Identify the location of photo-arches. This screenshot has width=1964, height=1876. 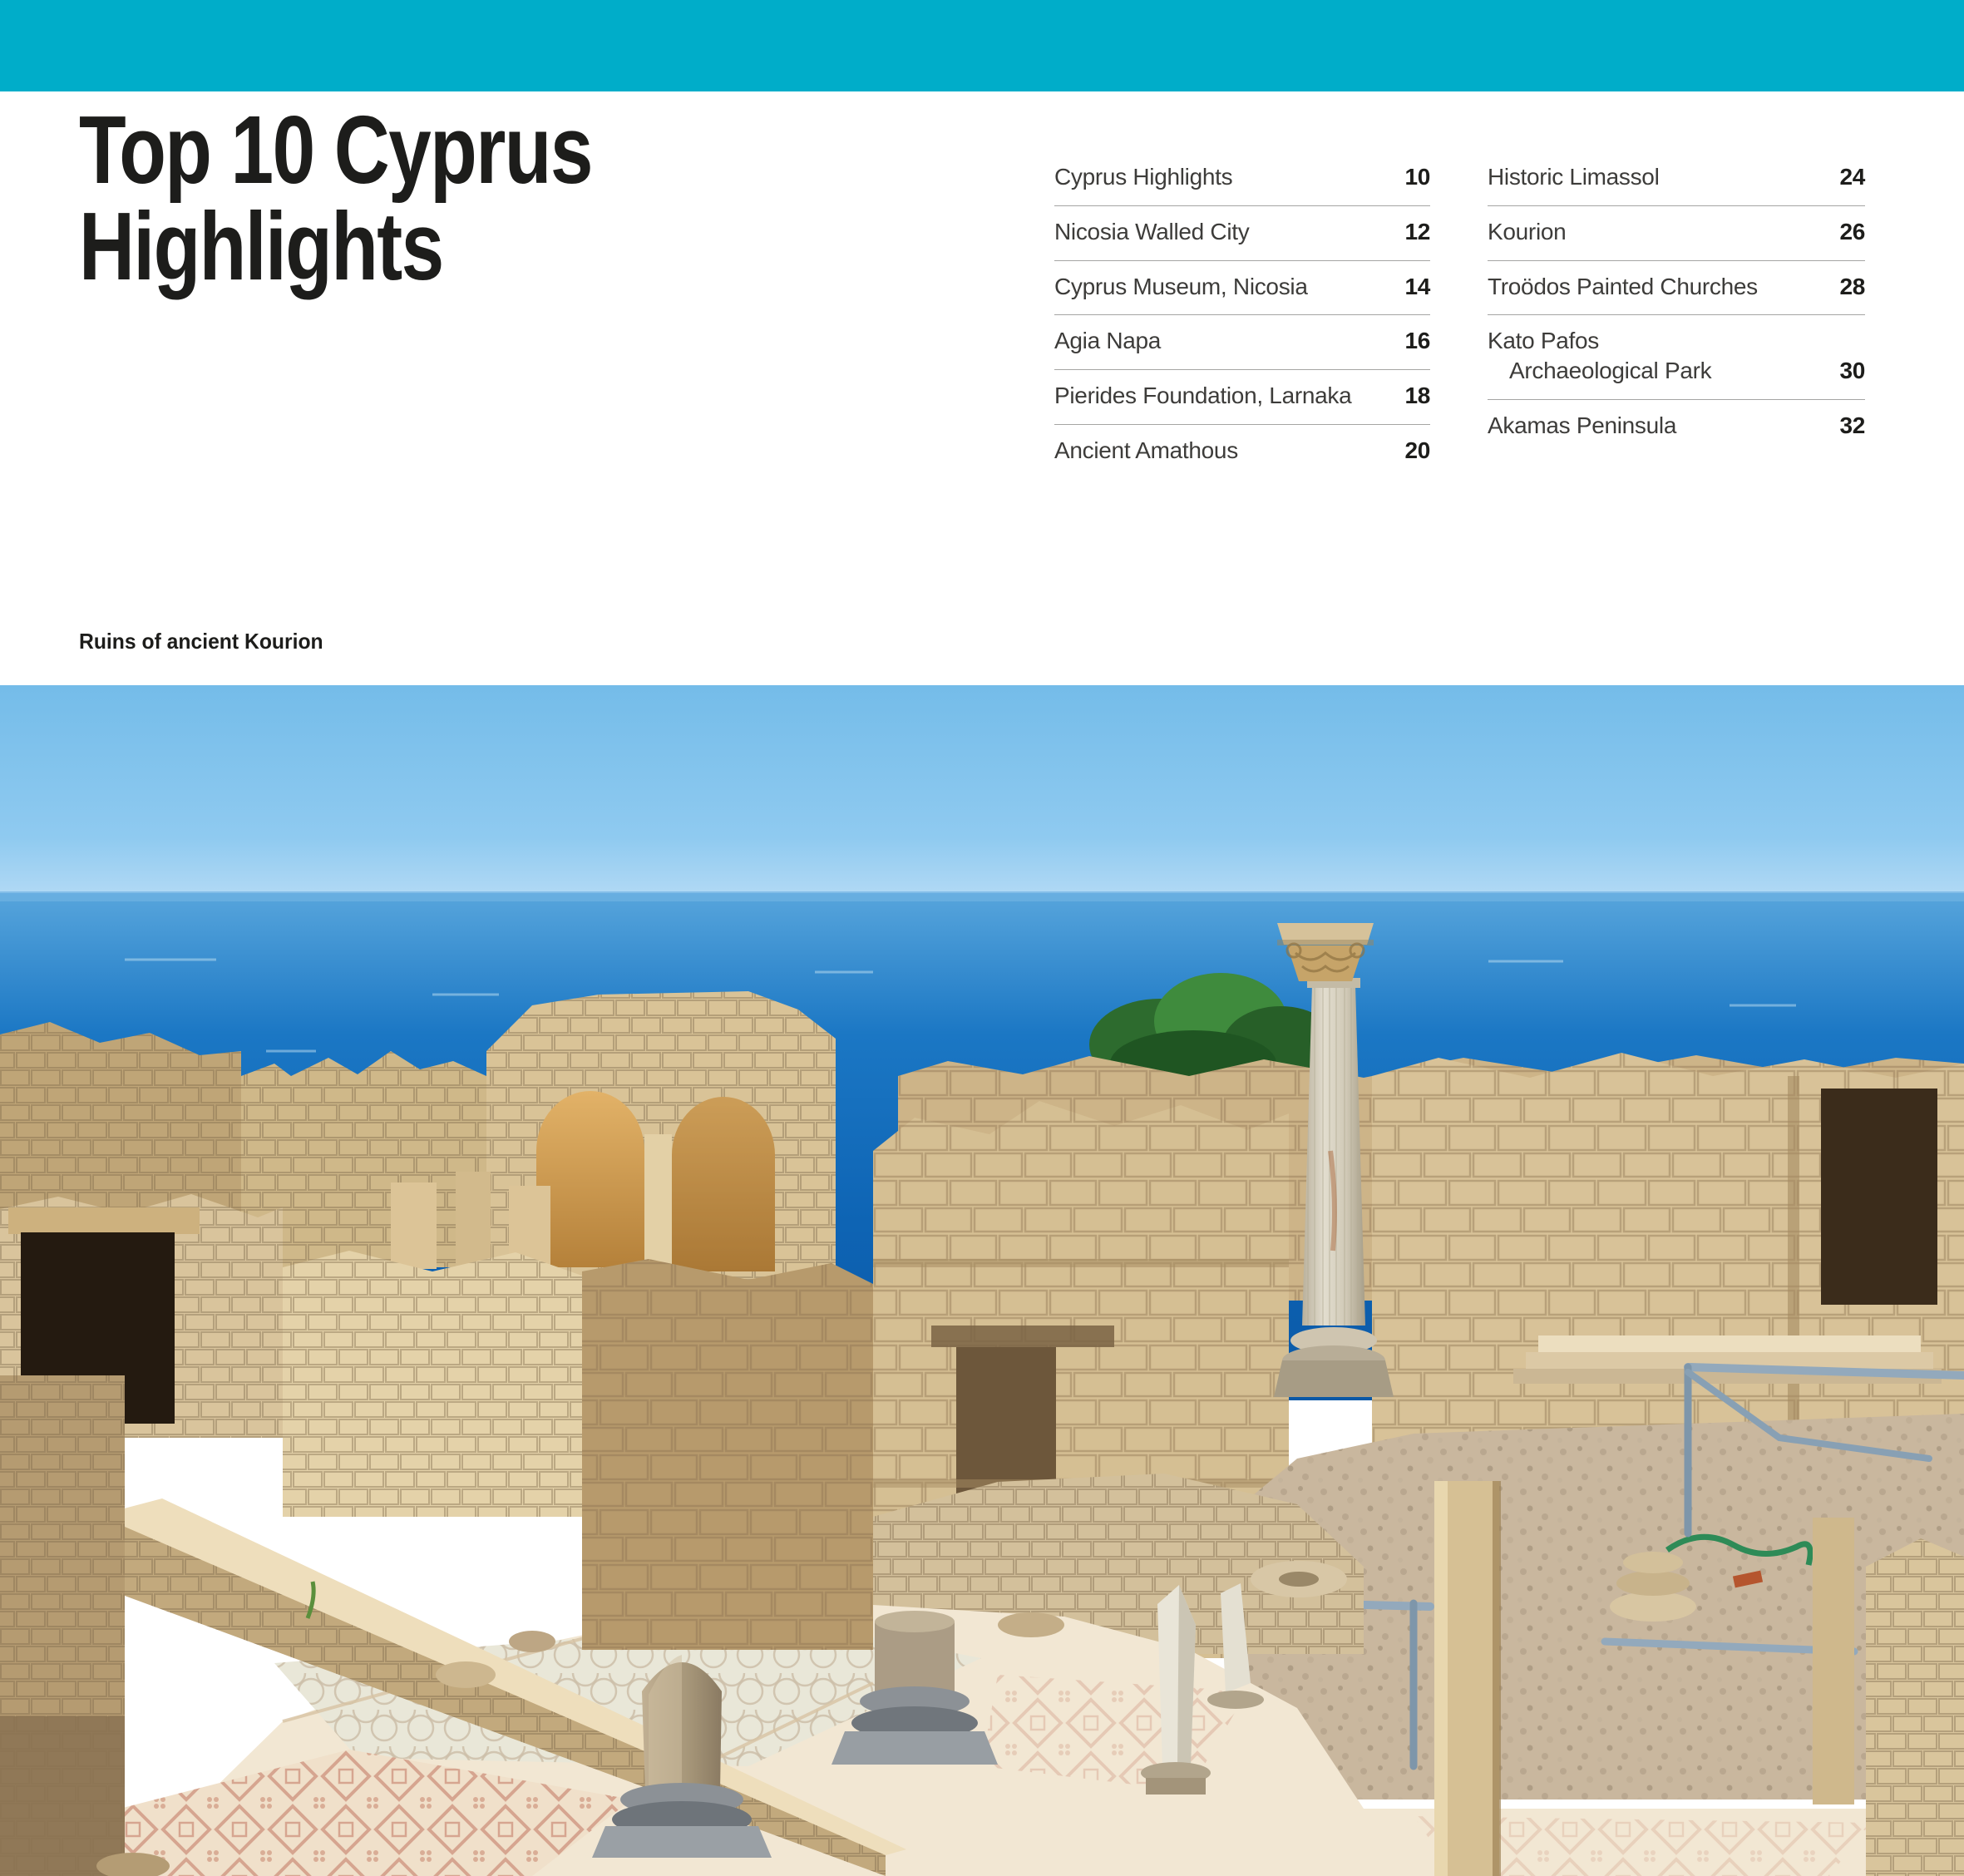
(661, 1141).